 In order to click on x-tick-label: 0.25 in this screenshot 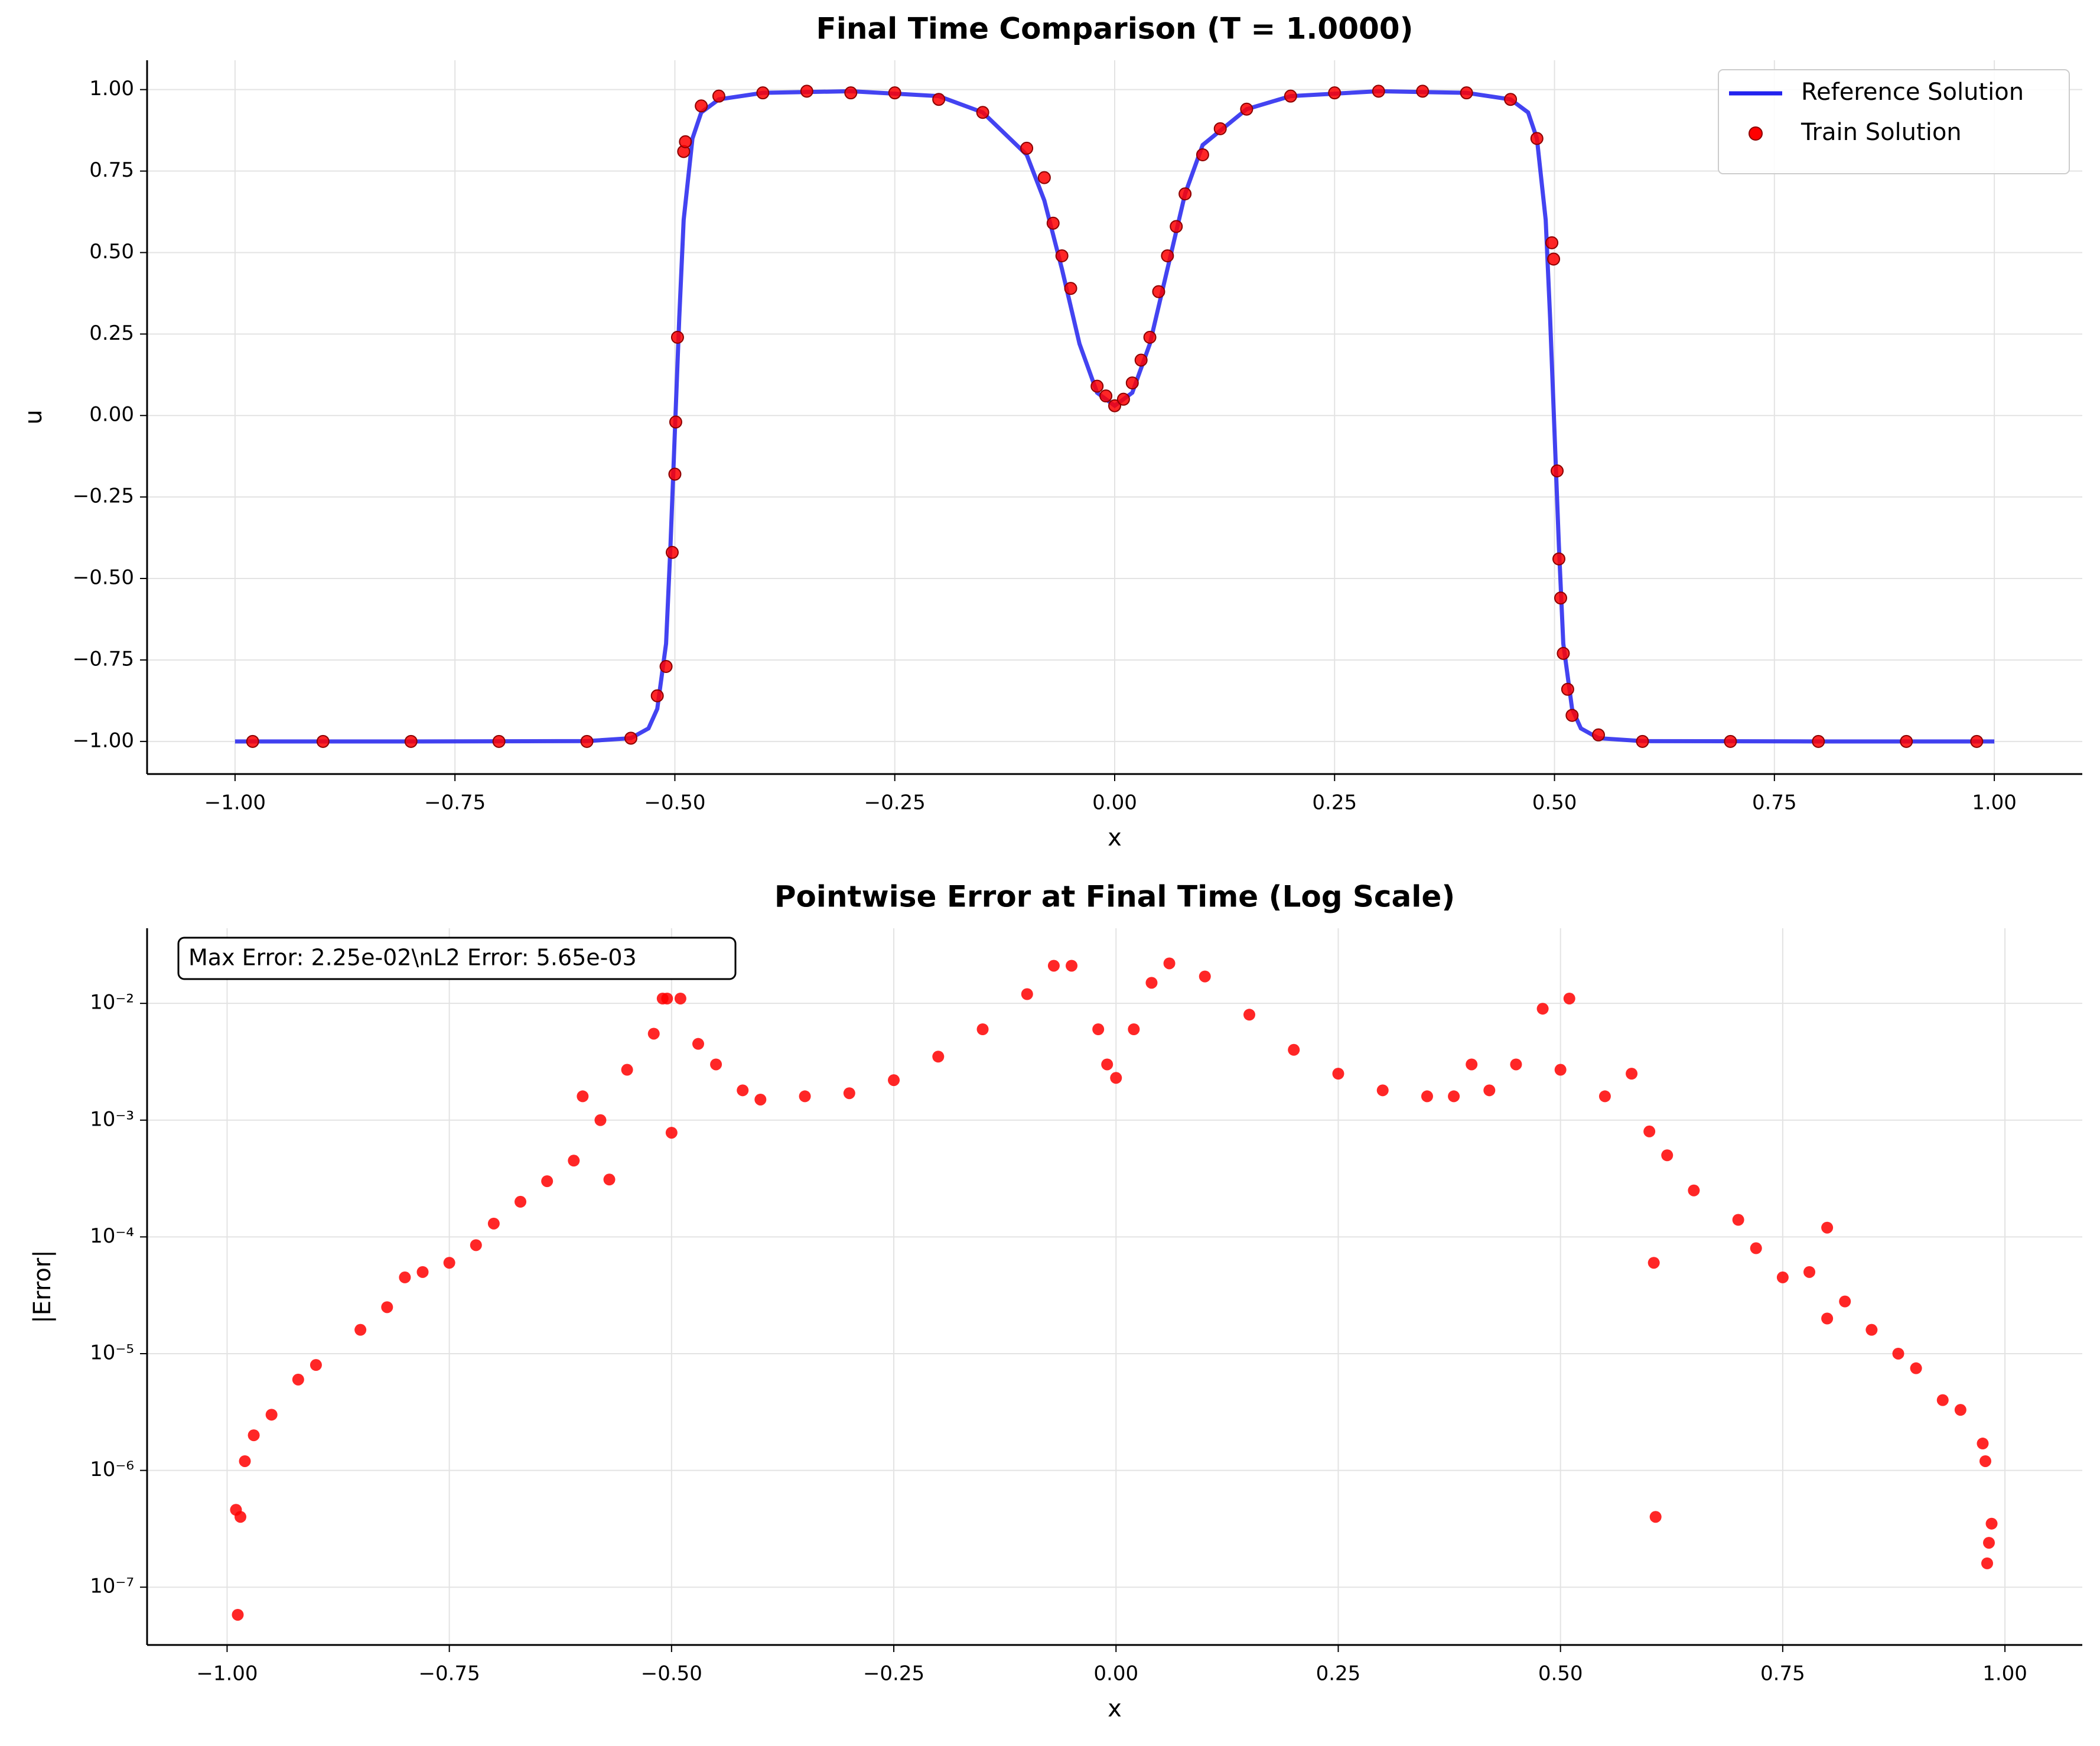, I will do `click(1338, 1674)`.